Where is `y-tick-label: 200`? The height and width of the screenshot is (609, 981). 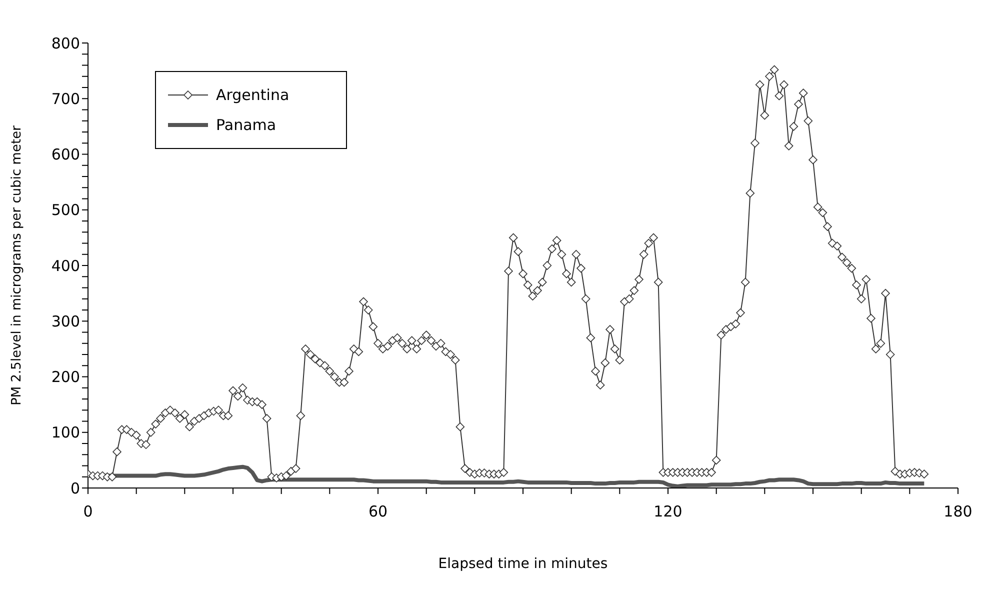 y-tick-label: 200 is located at coordinates (65, 377).